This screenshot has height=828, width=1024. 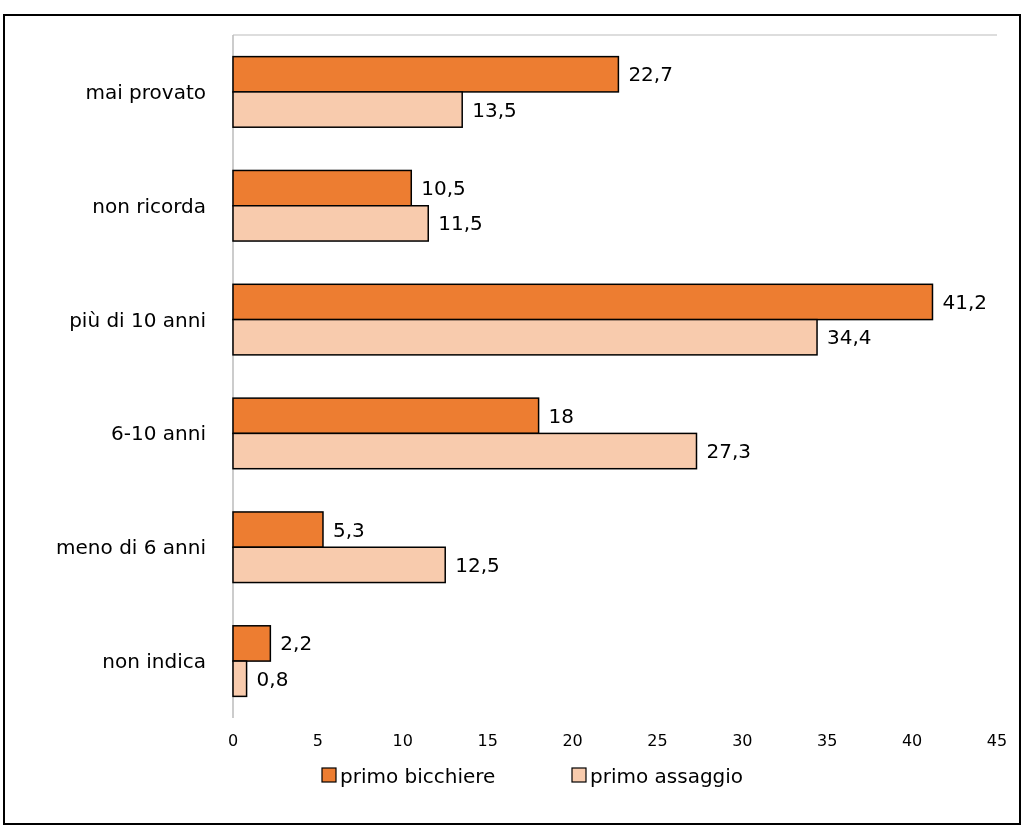 I want to click on data-label: 11,5, so click(x=460, y=223).